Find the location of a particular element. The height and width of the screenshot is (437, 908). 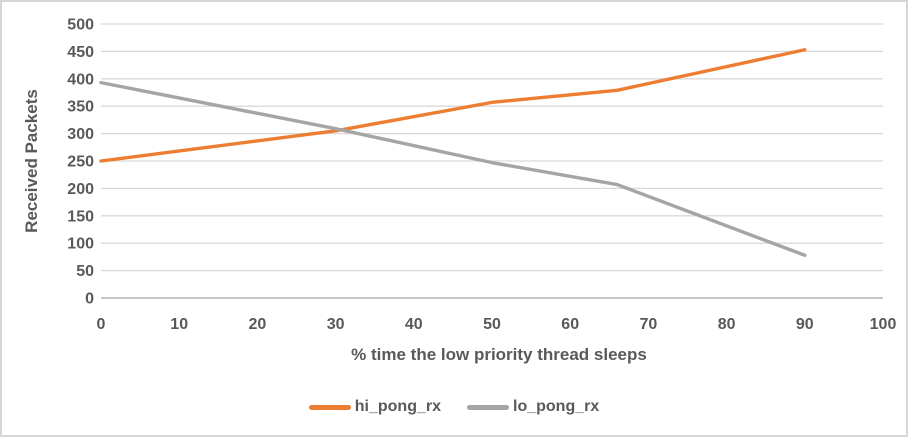

x-tick-label: 10 is located at coordinates (179, 324).